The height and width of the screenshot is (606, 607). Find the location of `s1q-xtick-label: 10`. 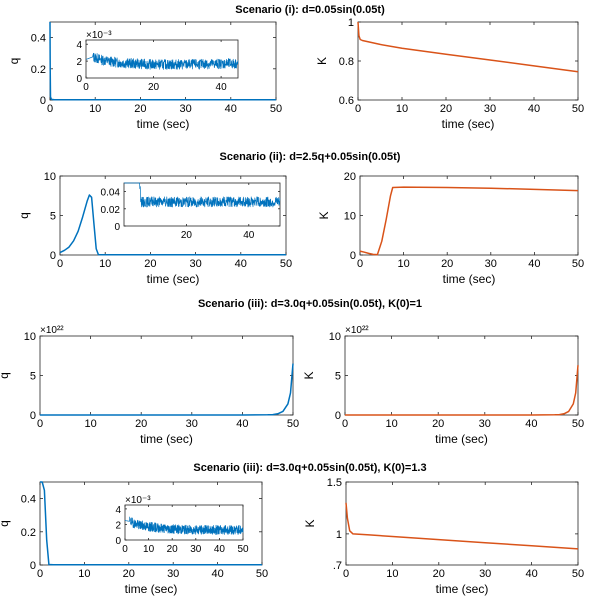

s1q-xtick-label: 10 is located at coordinates (95, 109).